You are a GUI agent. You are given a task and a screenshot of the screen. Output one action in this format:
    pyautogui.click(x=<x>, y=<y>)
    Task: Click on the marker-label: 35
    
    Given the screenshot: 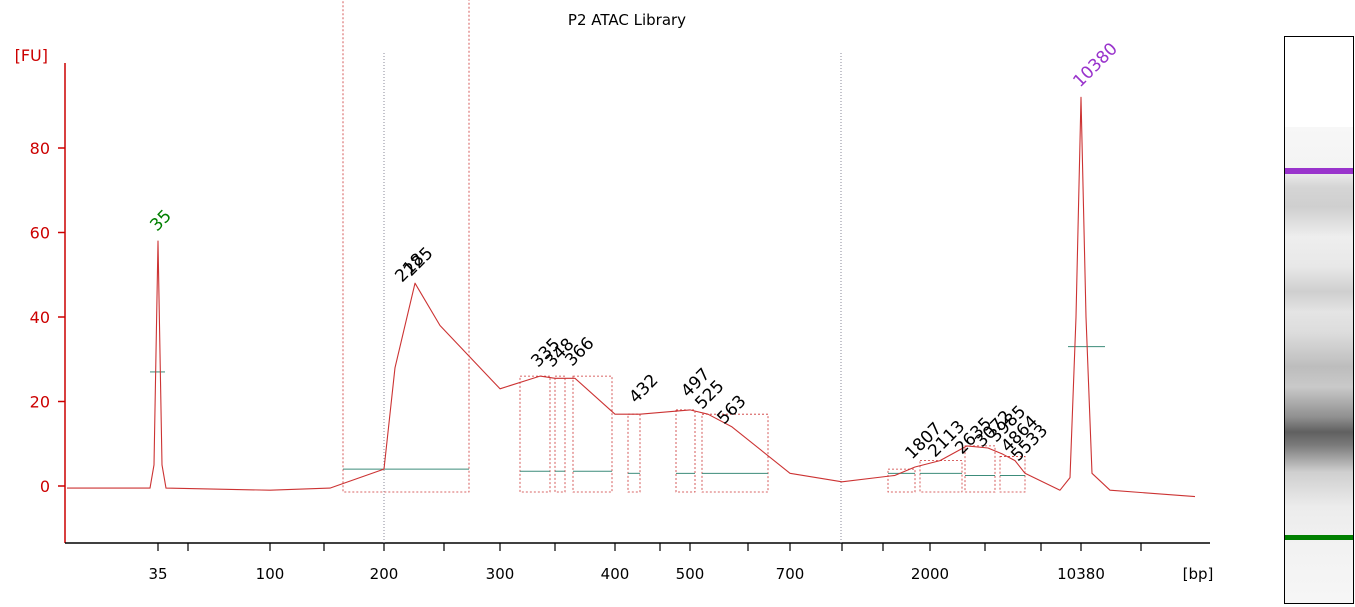 What is the action you would take?
    pyautogui.click(x=160, y=220)
    